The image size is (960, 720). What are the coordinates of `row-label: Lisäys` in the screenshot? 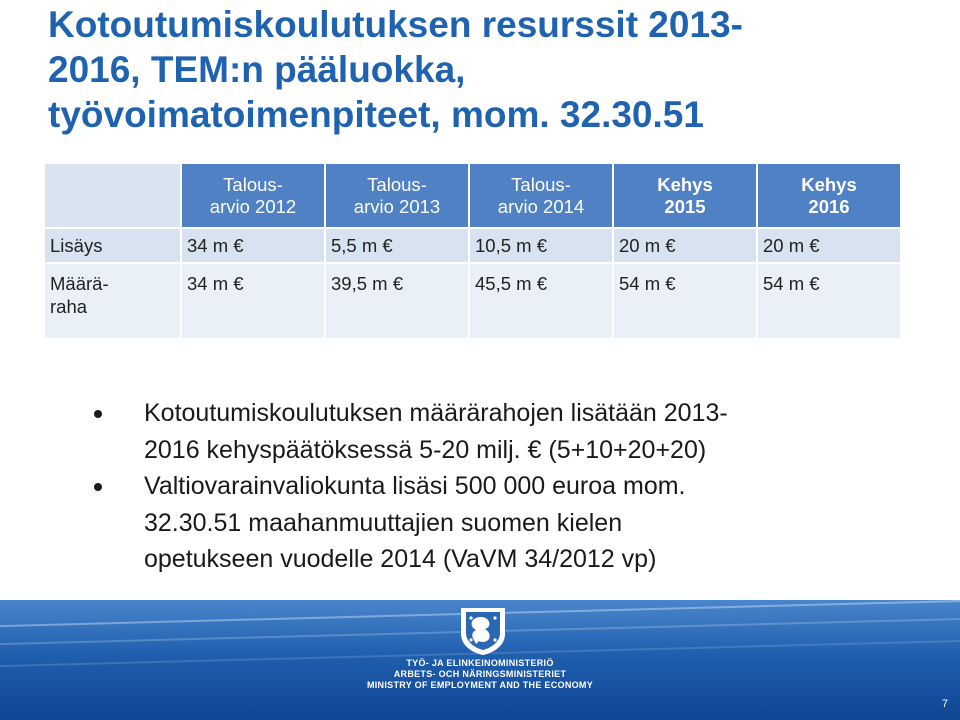 It's located at (112, 245).